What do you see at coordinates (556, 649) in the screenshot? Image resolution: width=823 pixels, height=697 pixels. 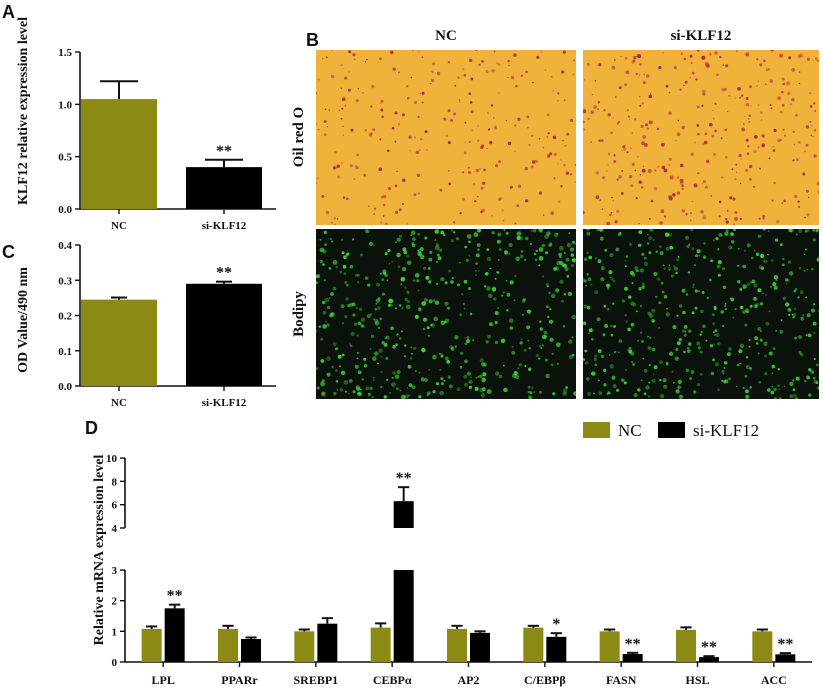 I see `bar` at bounding box center [556, 649].